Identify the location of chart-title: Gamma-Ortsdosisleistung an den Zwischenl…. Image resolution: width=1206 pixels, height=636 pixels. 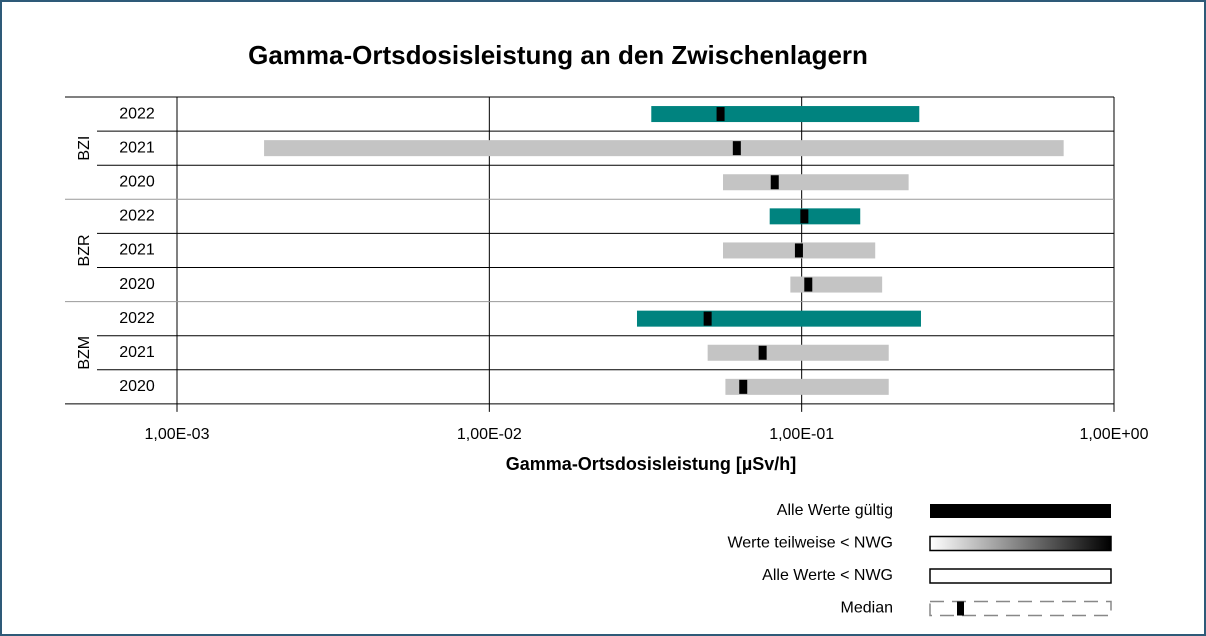
(558, 55).